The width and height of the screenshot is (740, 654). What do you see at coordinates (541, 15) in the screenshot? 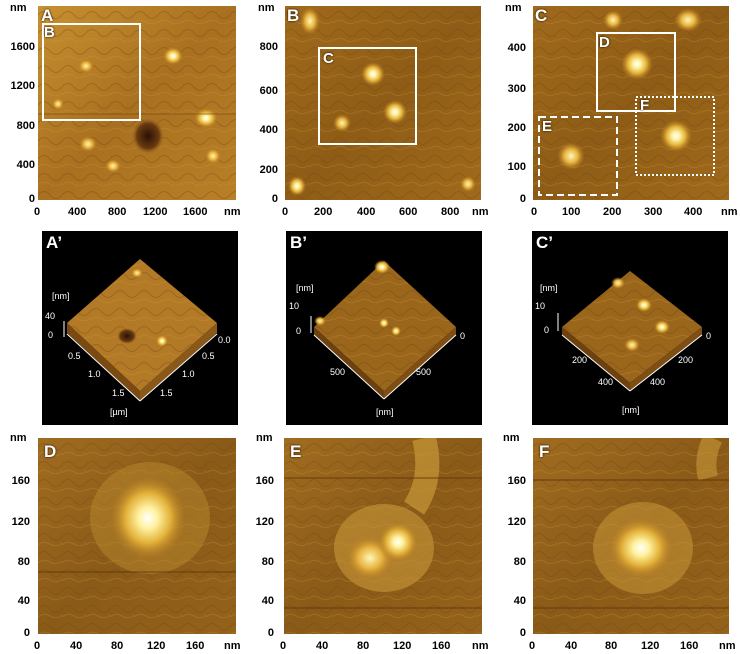
I see `panel-label-c: C` at bounding box center [541, 15].